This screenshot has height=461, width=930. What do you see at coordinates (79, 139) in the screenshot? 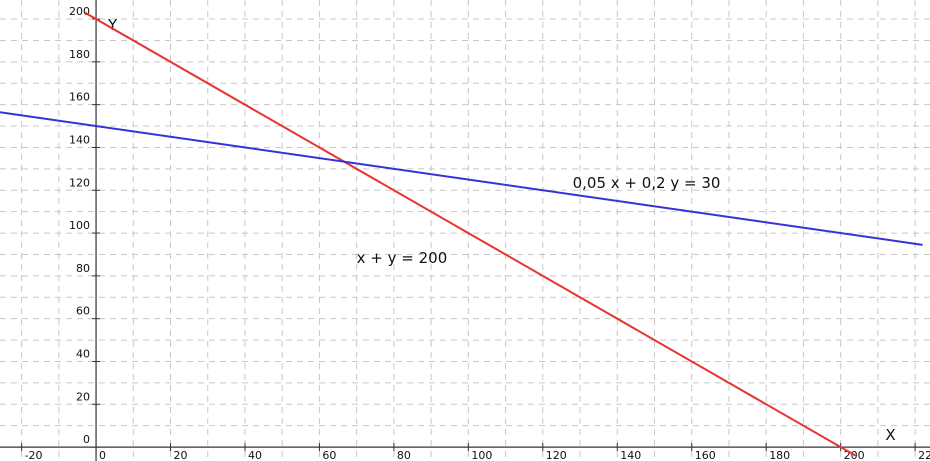
I see `y-tick-label: 140` at bounding box center [79, 139].